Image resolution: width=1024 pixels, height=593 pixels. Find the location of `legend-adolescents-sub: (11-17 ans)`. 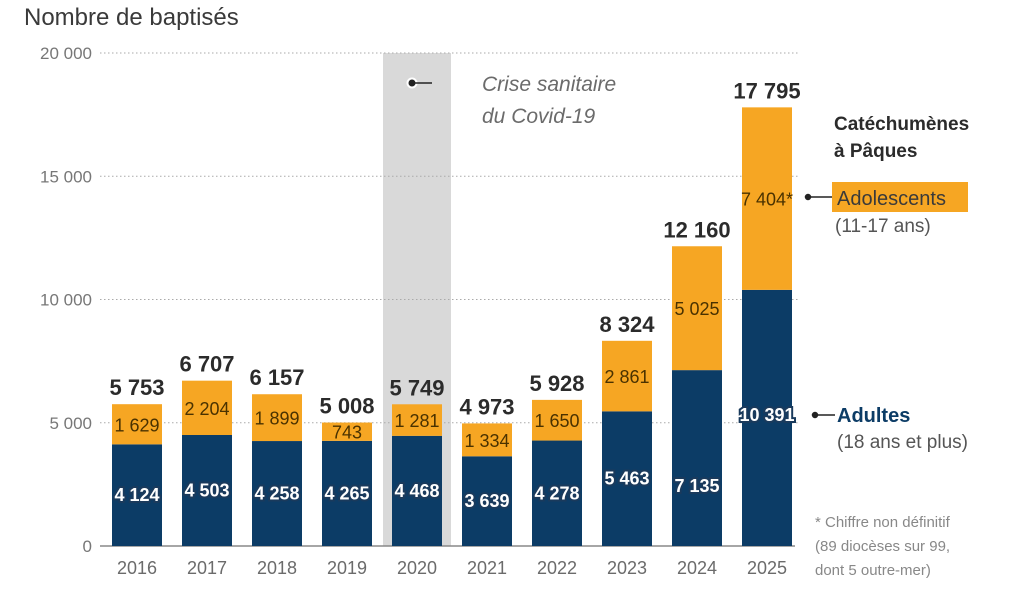

legend-adolescents-sub: (11-17 ans) is located at coordinates (883, 226).